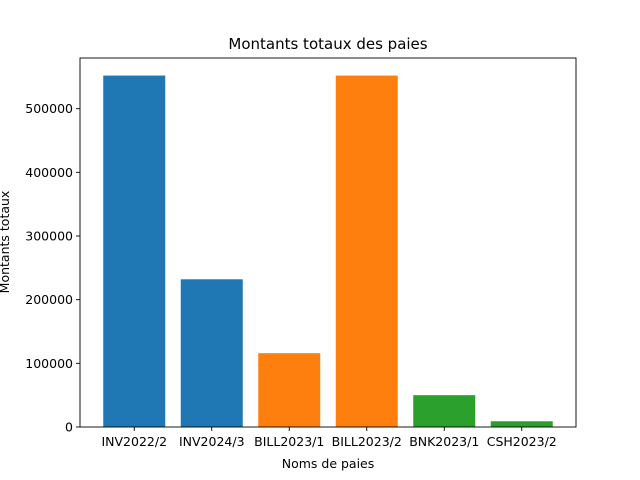 This screenshot has height=480, width=640. Describe the element at coordinates (52, 268) in the screenshot. I see `y-axis: 0 100000 200000 300000 400000 500000` at that location.